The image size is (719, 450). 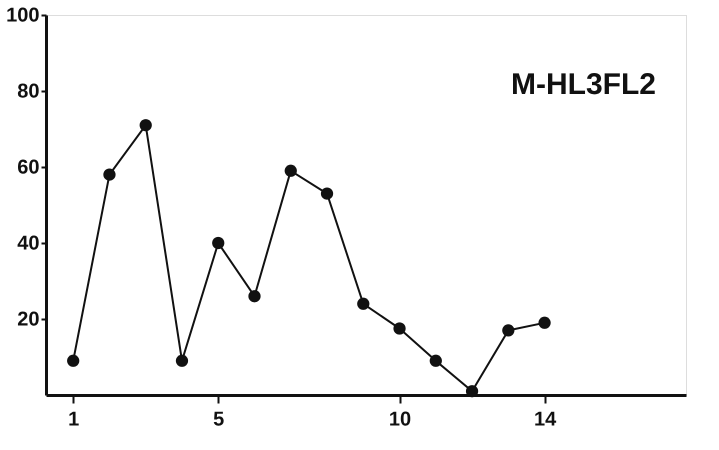 What do you see at coordinates (546, 419) in the screenshot?
I see `x-tick-label: 14` at bounding box center [546, 419].